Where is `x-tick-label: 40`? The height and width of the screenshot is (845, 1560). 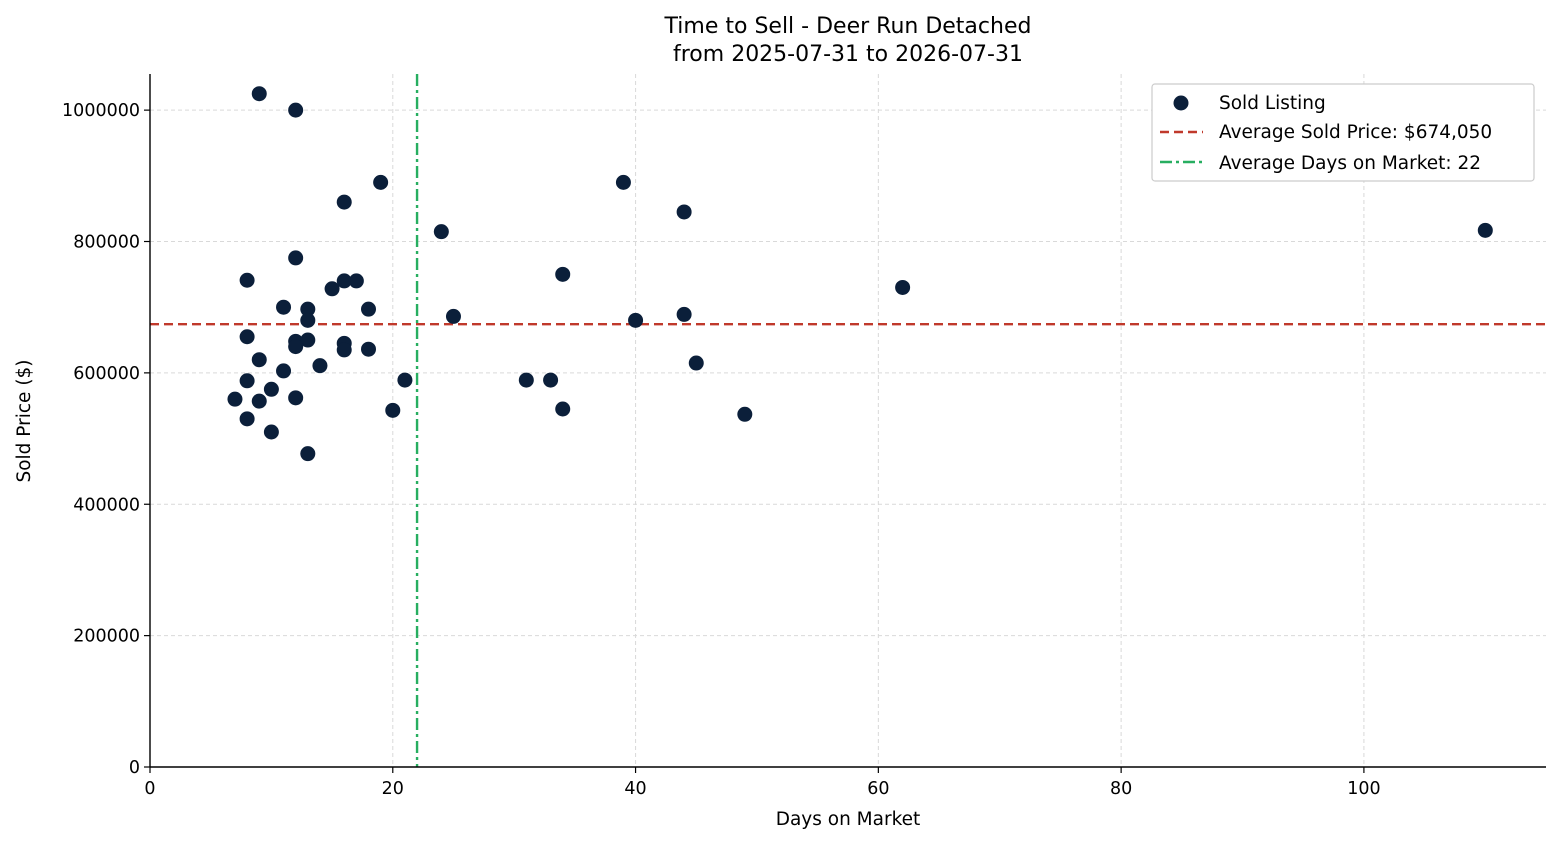
x-tick-label: 40 is located at coordinates (635, 789).